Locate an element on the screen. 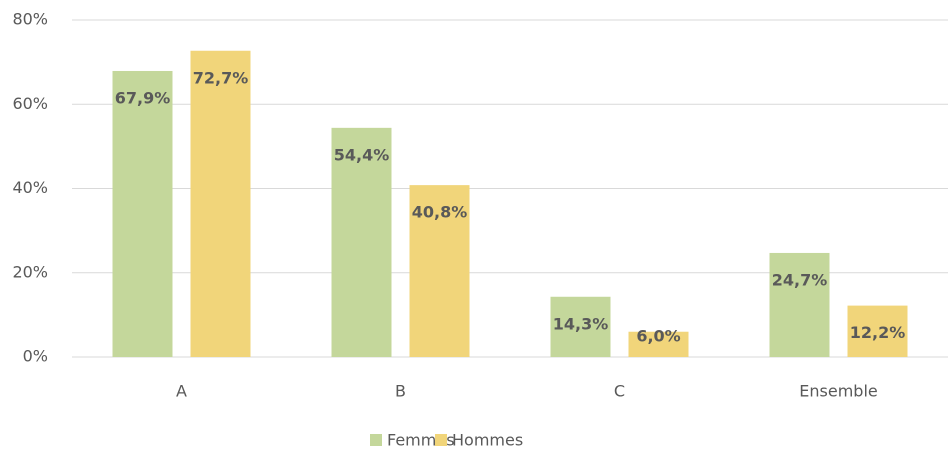  data-label: 40,8% is located at coordinates (440, 212).